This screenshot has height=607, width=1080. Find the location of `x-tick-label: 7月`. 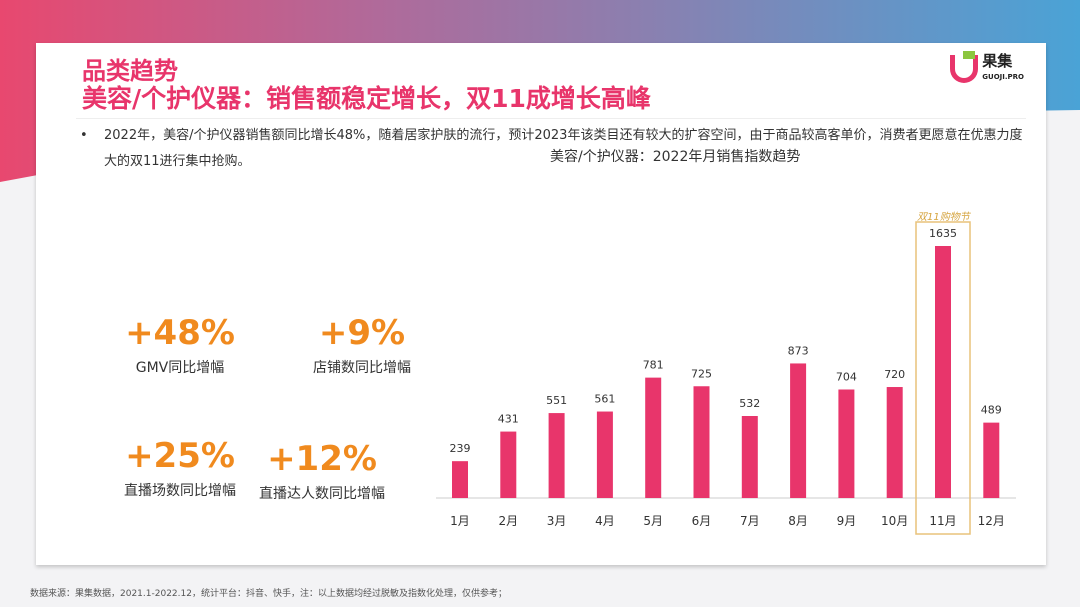

x-tick-label: 7月 is located at coordinates (750, 521).